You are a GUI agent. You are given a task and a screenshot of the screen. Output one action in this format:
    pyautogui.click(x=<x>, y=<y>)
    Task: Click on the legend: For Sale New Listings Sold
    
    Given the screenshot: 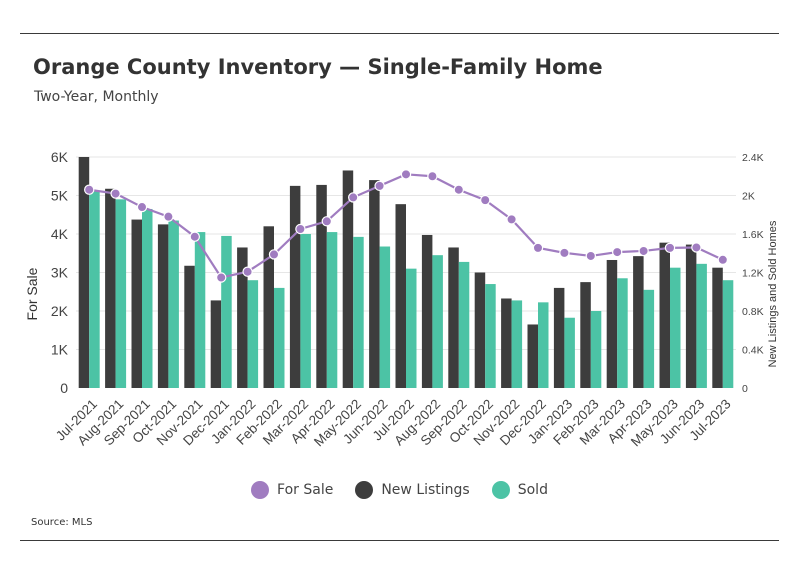 What is the action you would take?
    pyautogui.click(x=399, y=490)
    